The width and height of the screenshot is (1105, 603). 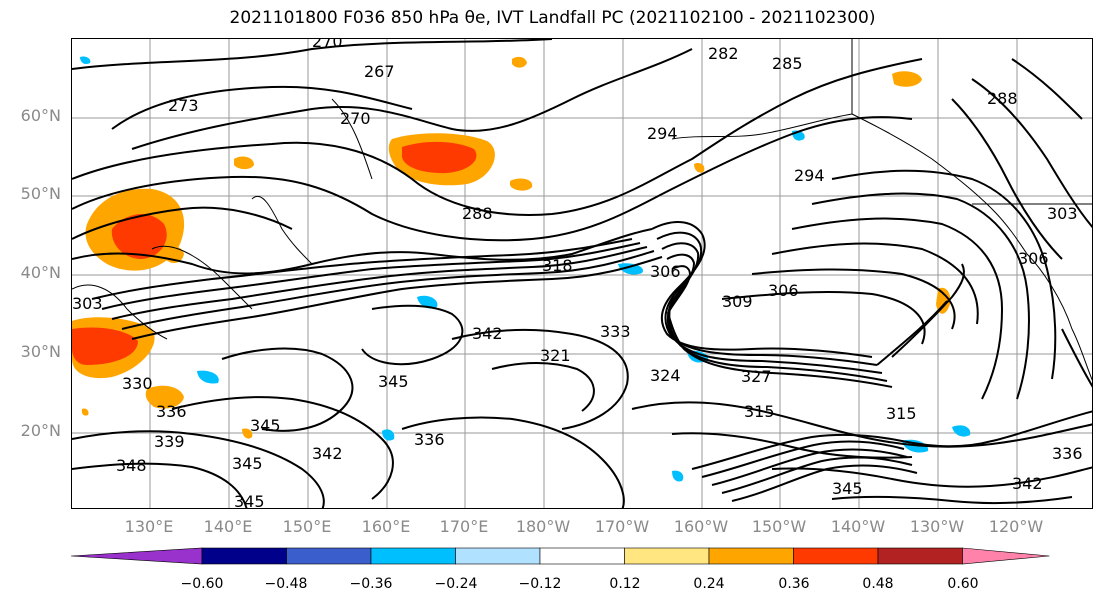 I want to click on colorbar-tick-label: 0.60, so click(x=963, y=584).